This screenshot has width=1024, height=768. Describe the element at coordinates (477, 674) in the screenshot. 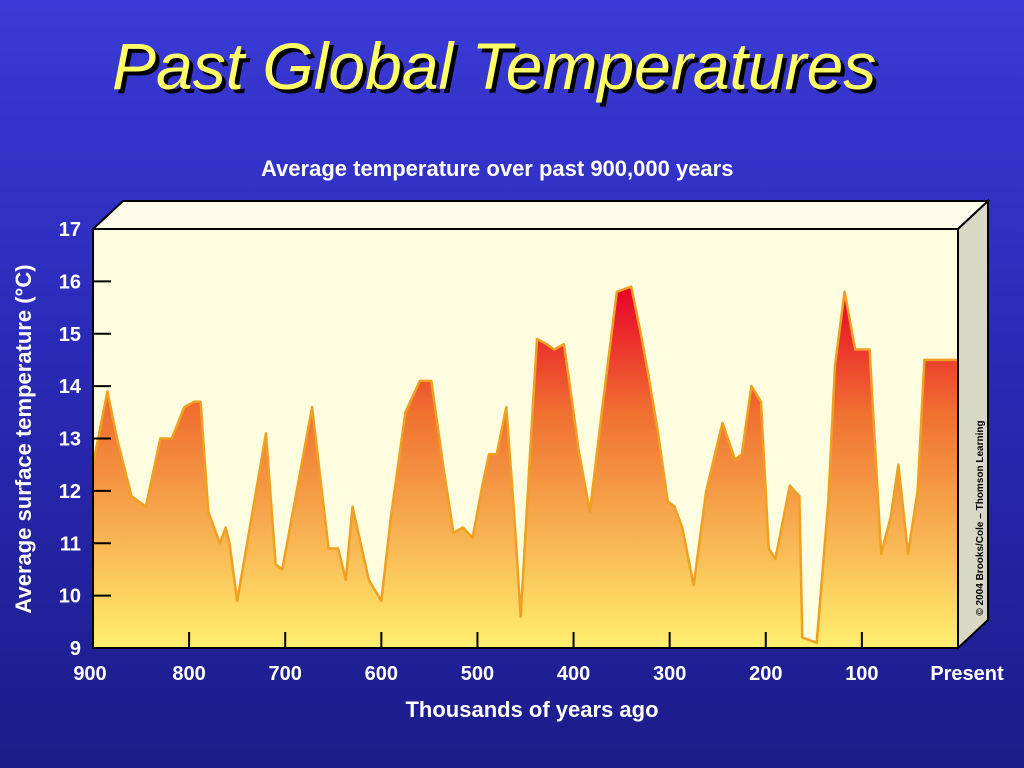

I see `x-tick-label: 500` at that location.